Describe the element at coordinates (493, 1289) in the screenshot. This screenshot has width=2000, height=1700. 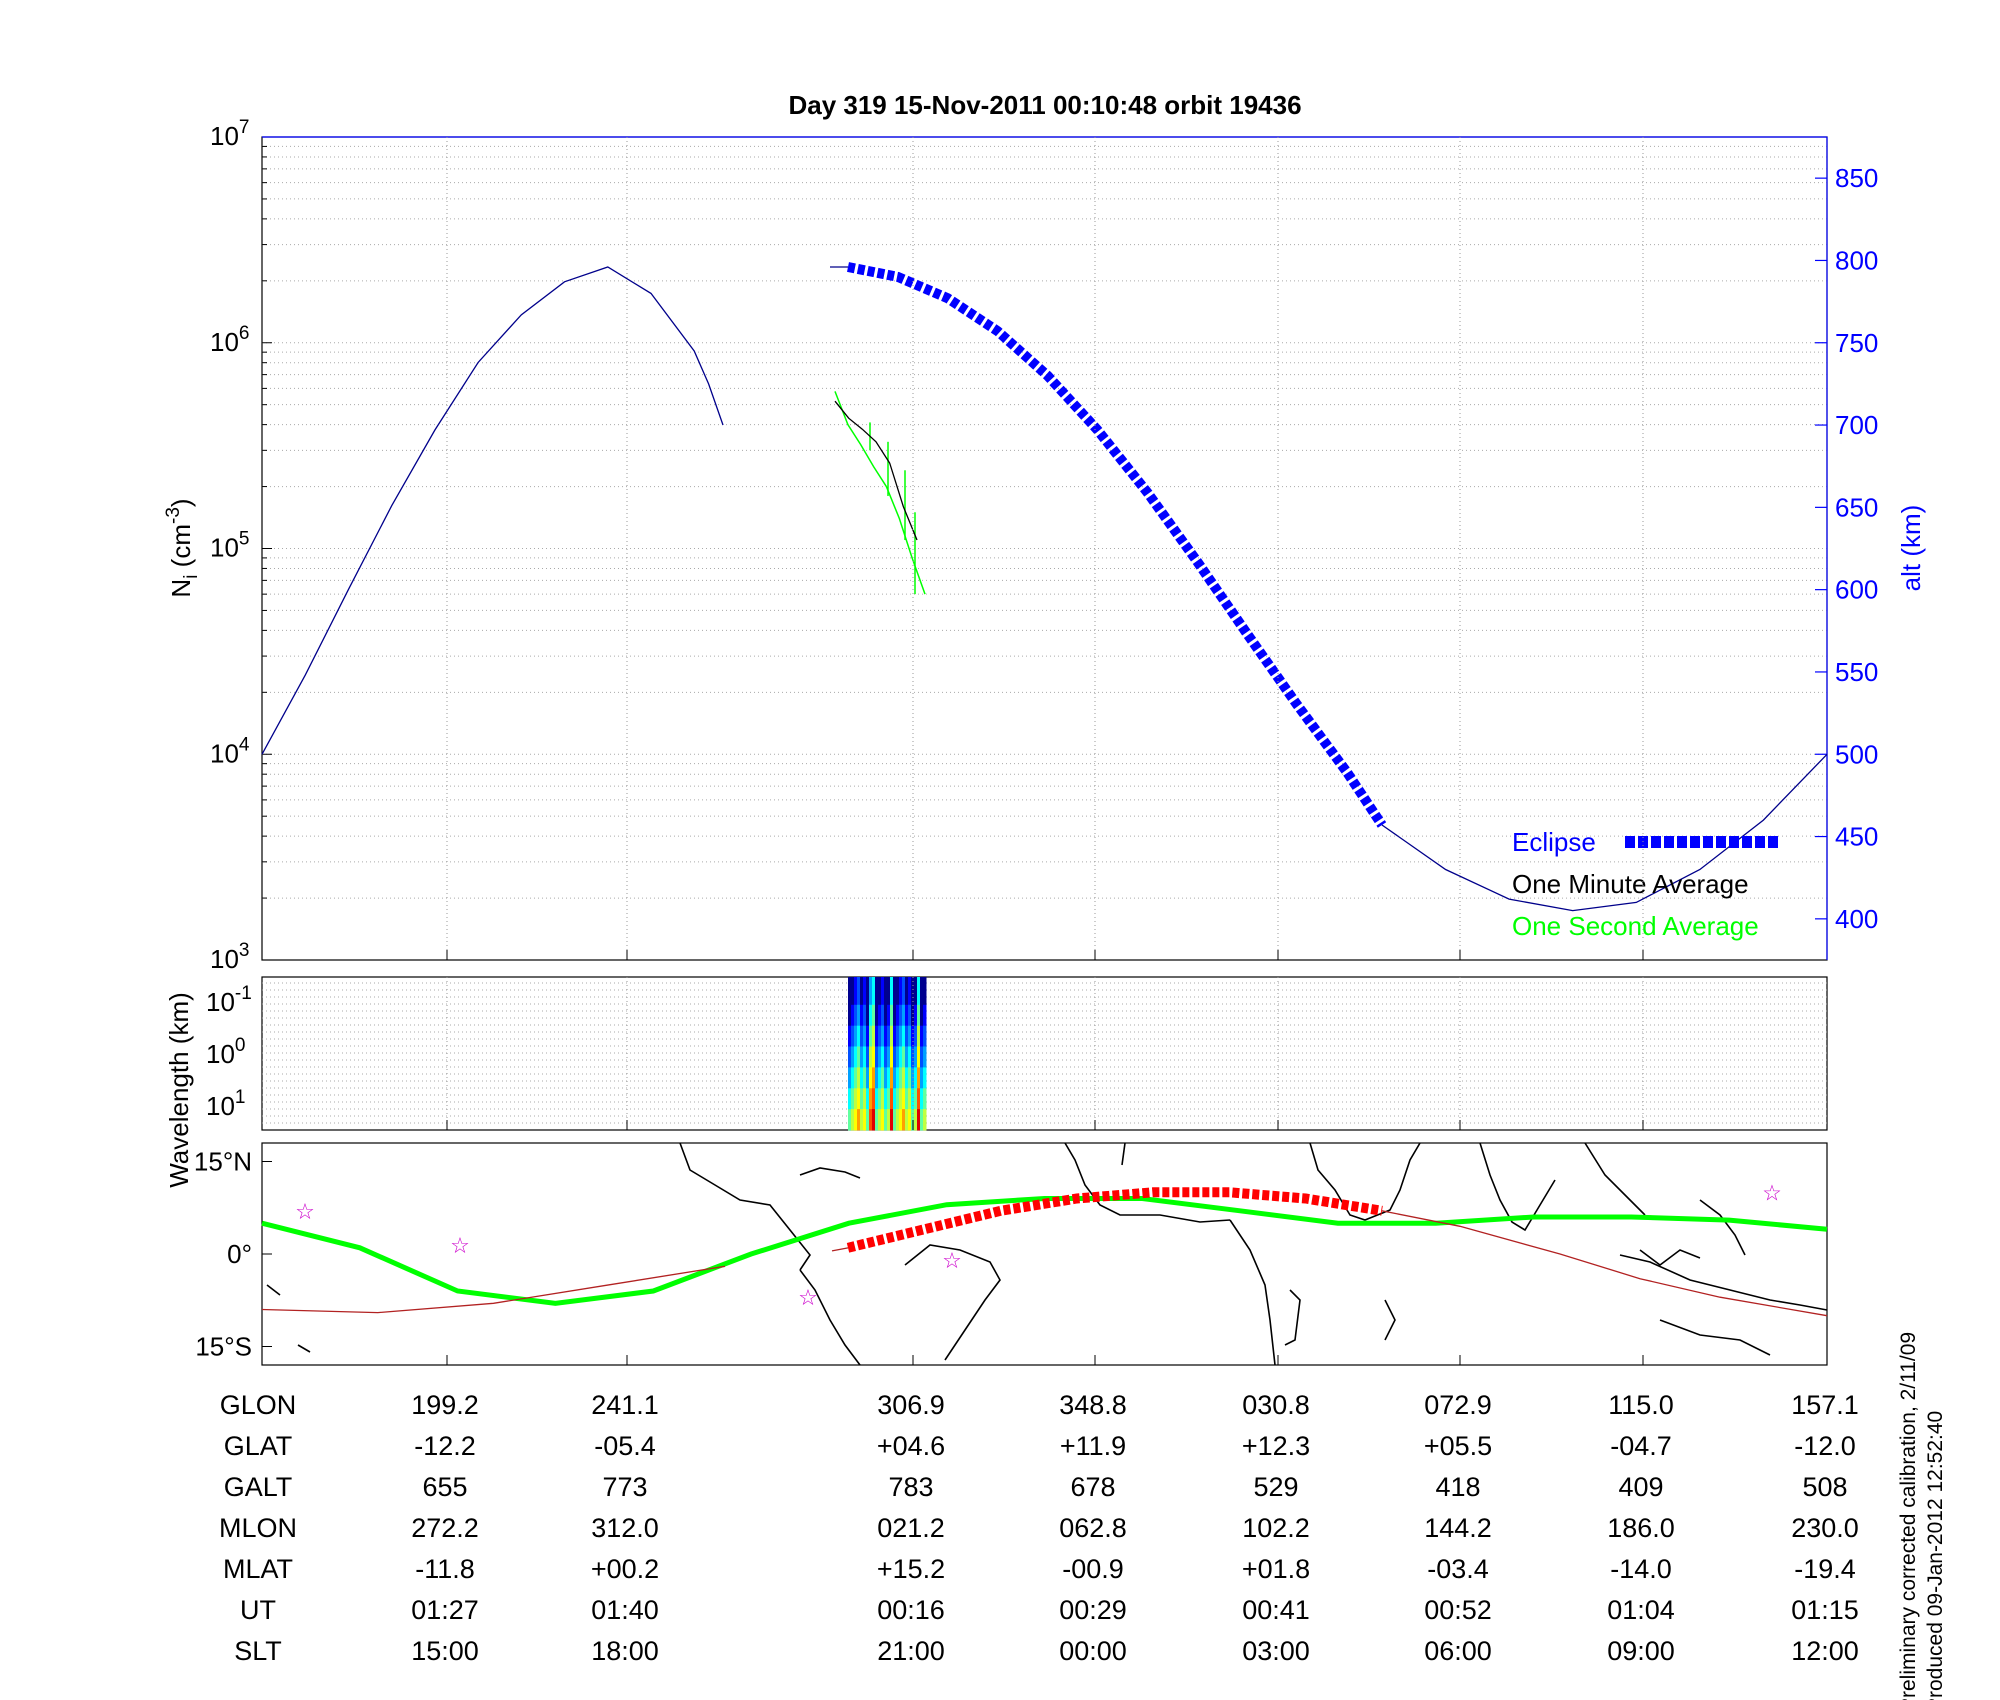
I see `orbit-track-line` at that location.